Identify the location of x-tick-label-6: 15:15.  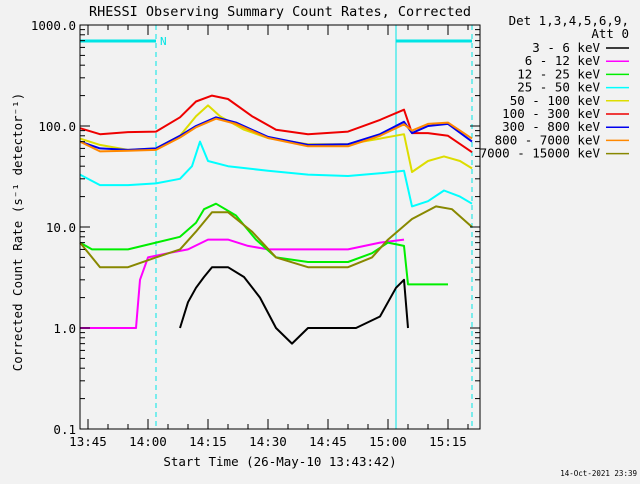
(448, 441).